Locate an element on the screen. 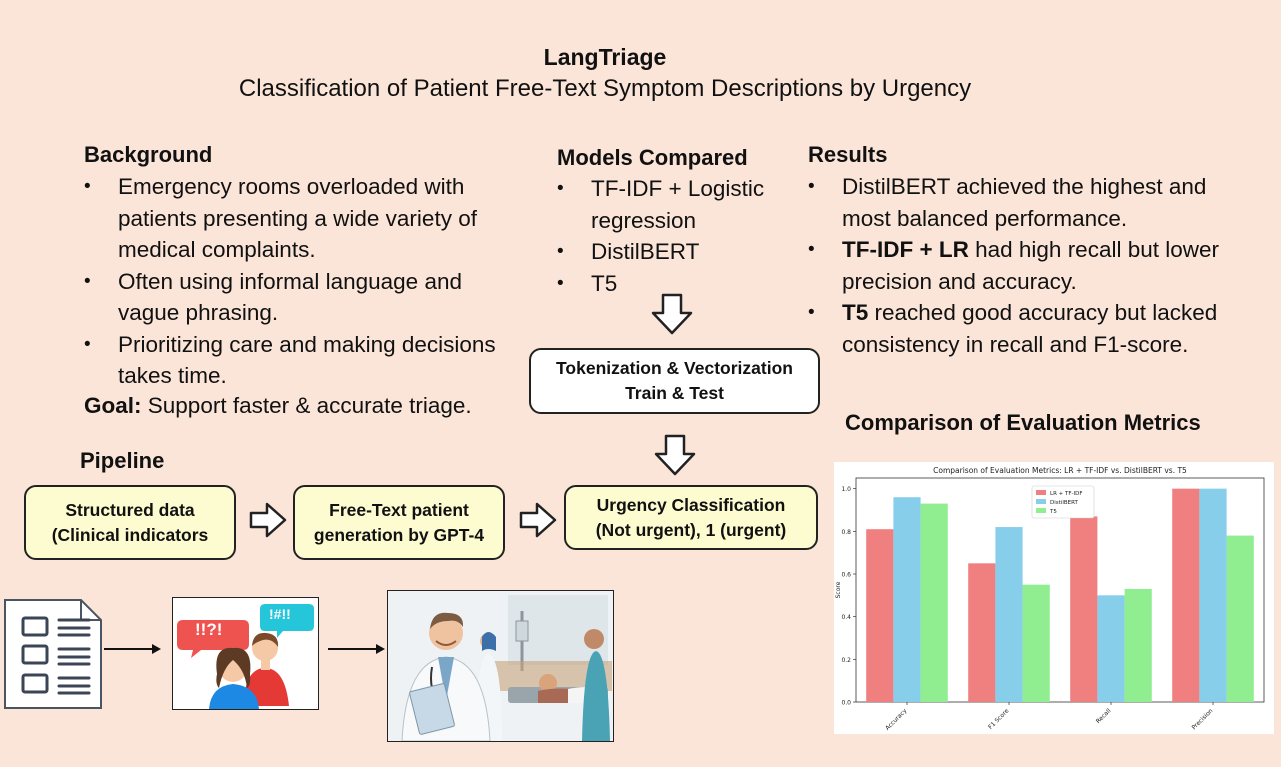 This screenshot has width=1281, height=767. models-heading: Models Compared is located at coordinates (652, 157).